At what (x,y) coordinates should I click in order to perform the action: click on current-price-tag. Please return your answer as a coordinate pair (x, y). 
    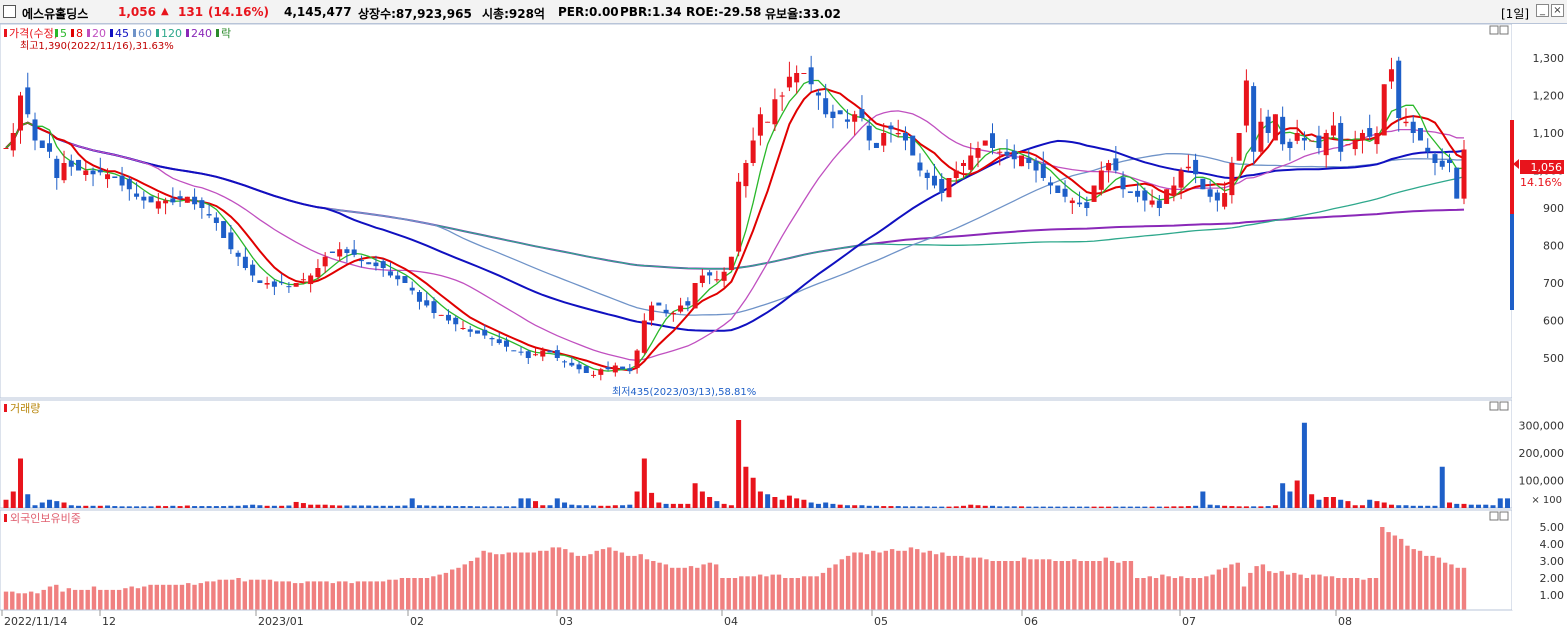
    Looking at the image, I should click on (1542, 167).